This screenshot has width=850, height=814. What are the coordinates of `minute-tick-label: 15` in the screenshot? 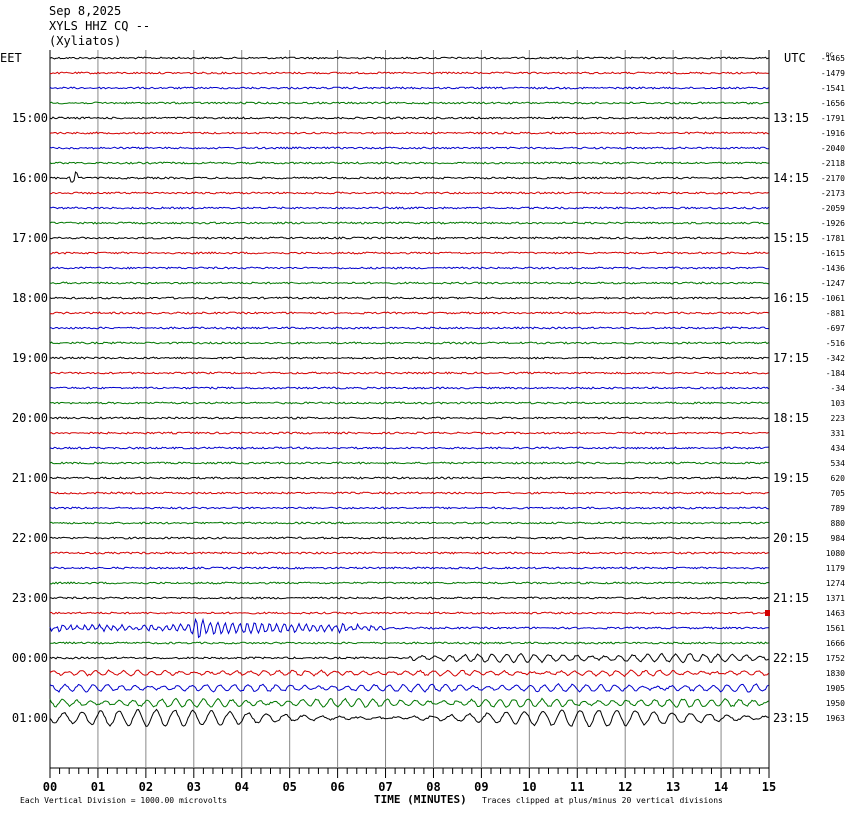 It's located at (769, 787).